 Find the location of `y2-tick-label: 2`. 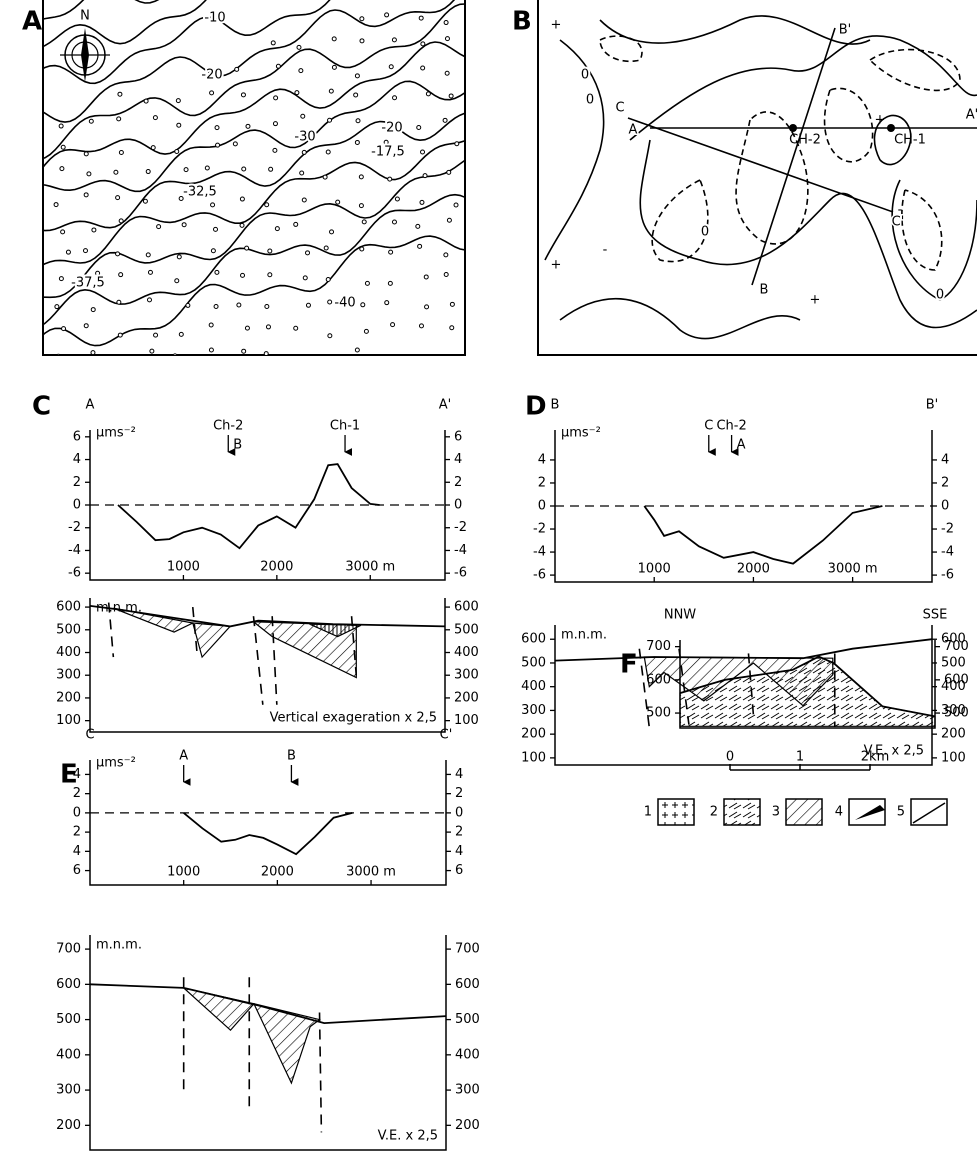

y2-tick-label: 2 is located at coordinates (459, 793).